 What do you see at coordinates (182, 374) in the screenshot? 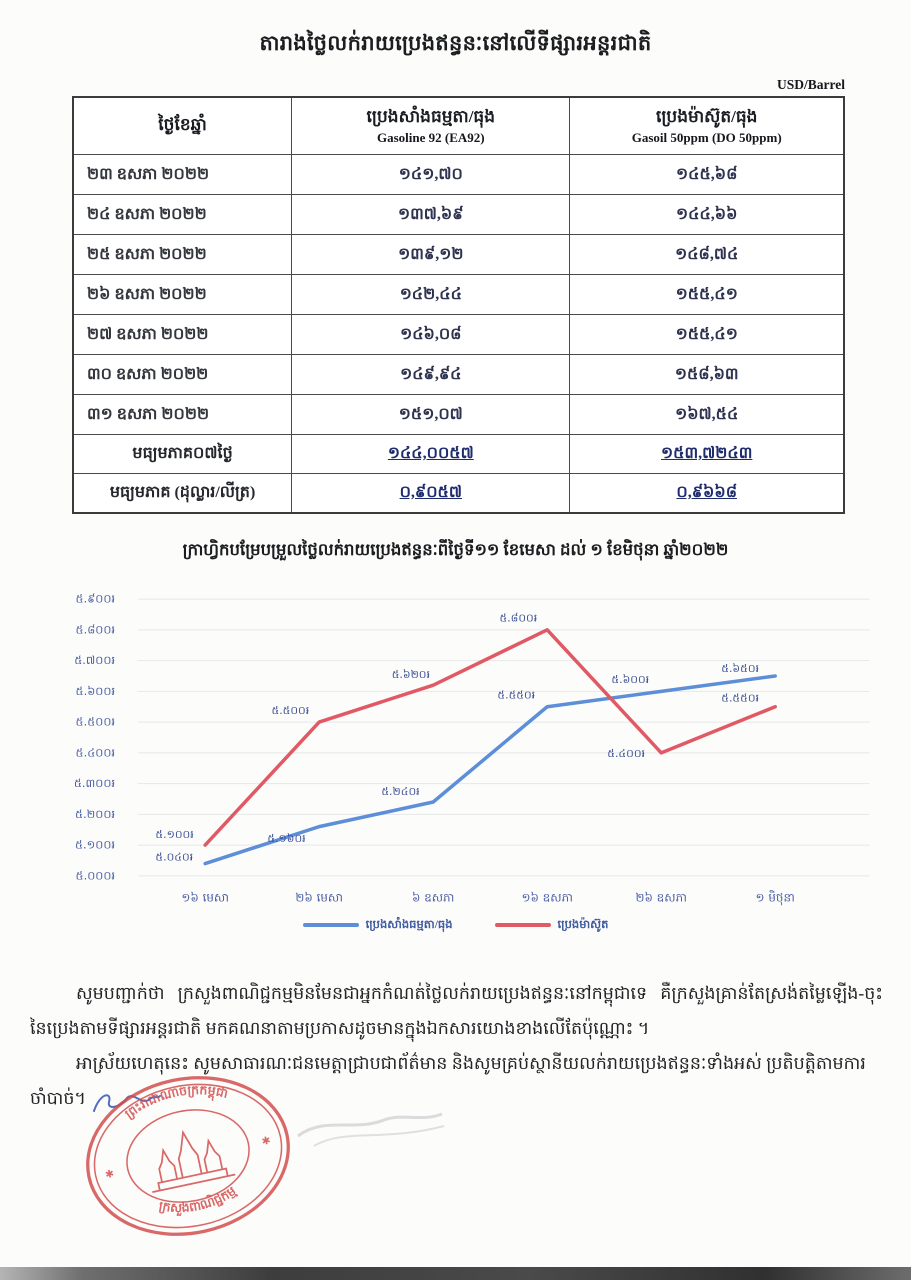
I see `date-cell: ៣០ ឧសភា ២០២២` at bounding box center [182, 374].